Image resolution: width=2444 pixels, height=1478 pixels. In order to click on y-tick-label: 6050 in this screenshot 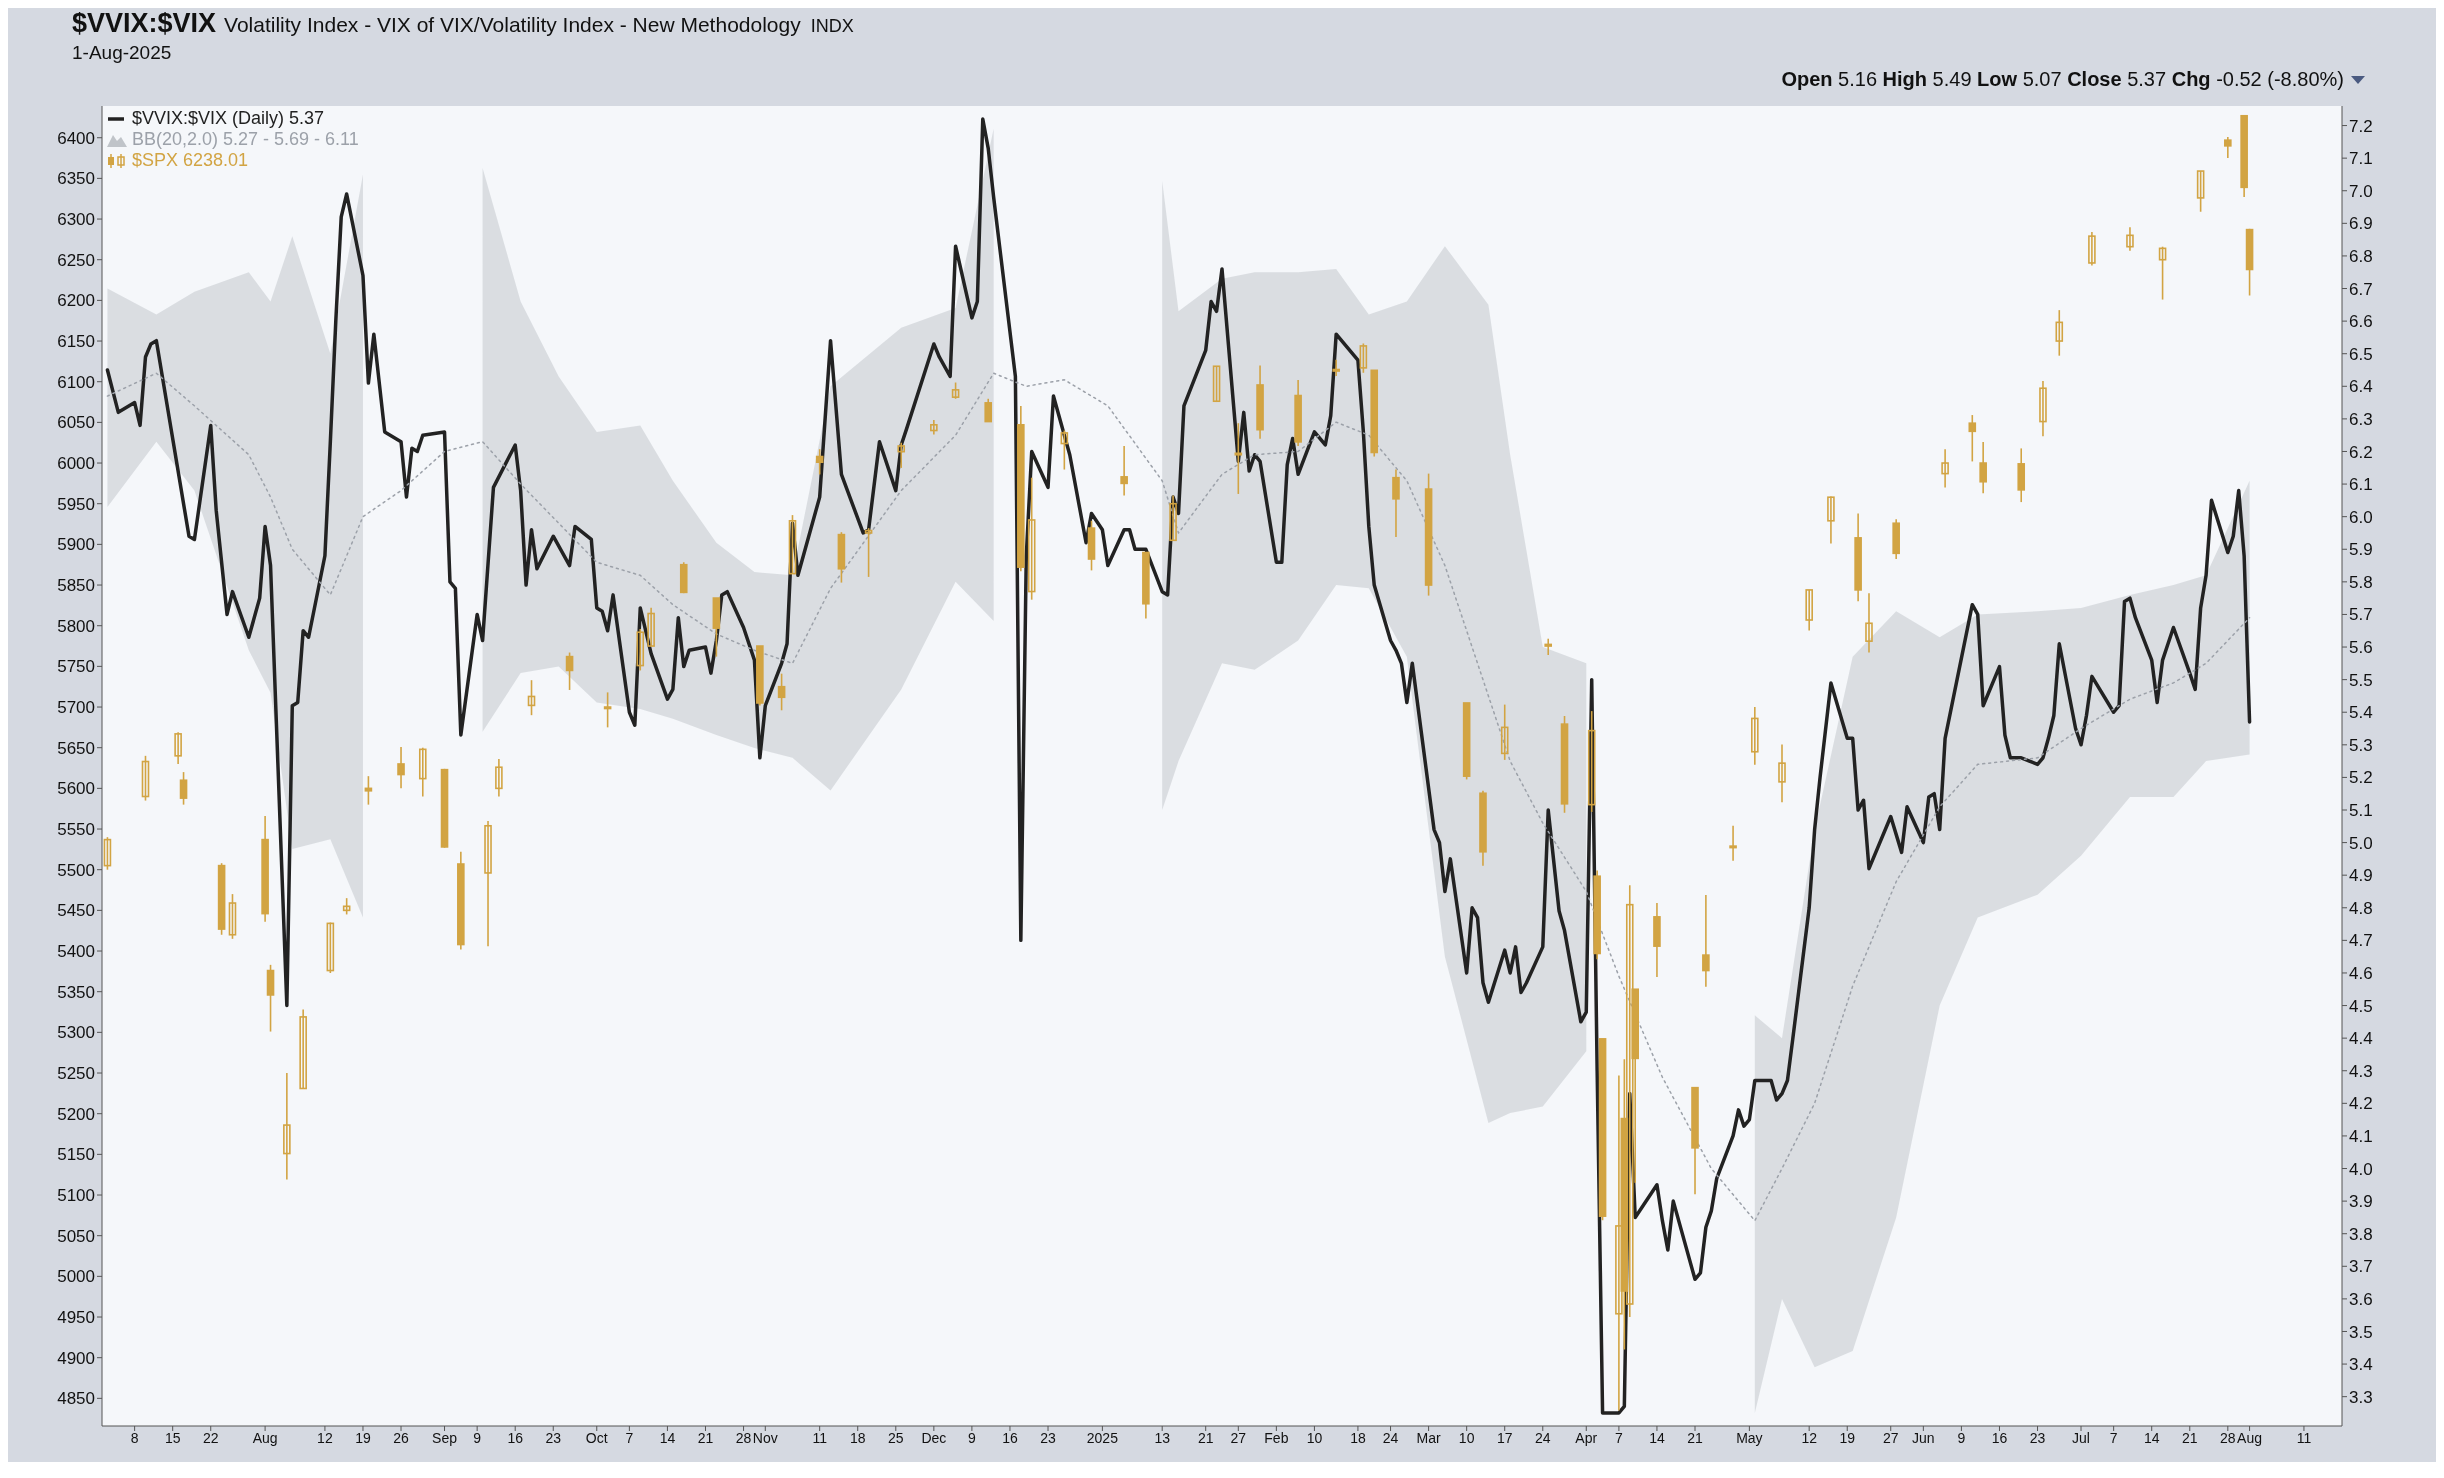, I will do `click(76, 423)`.